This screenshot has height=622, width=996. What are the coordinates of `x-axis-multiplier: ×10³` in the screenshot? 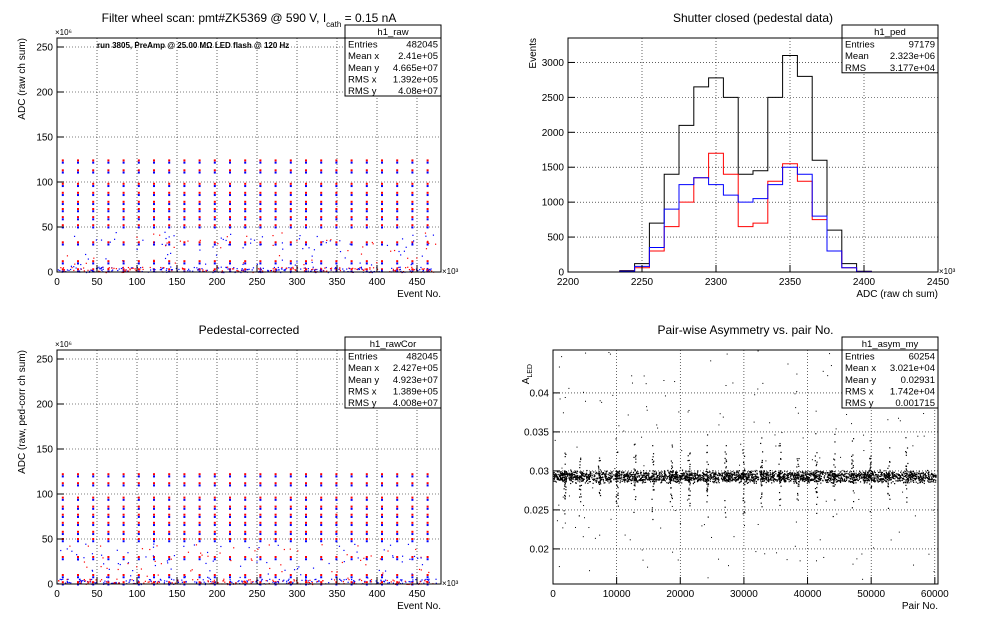 It's located at (450, 271).